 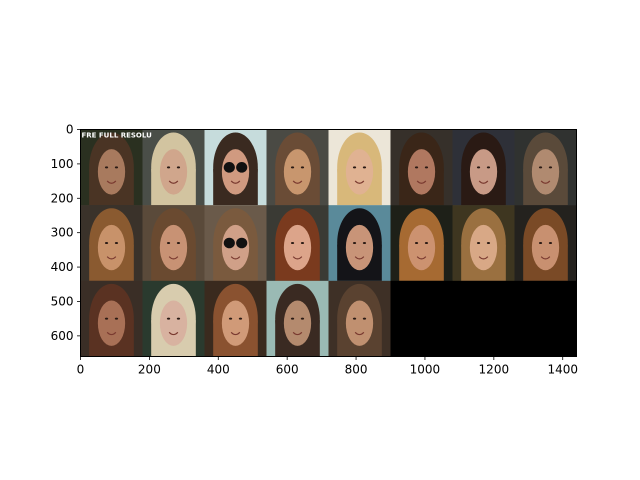 I want to click on x-tick-label: 1400, so click(x=562, y=370).